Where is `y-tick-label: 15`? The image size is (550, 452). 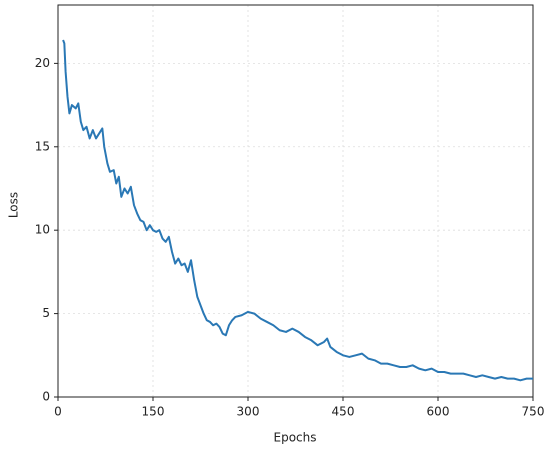
y-tick-label: 15 is located at coordinates (42, 146).